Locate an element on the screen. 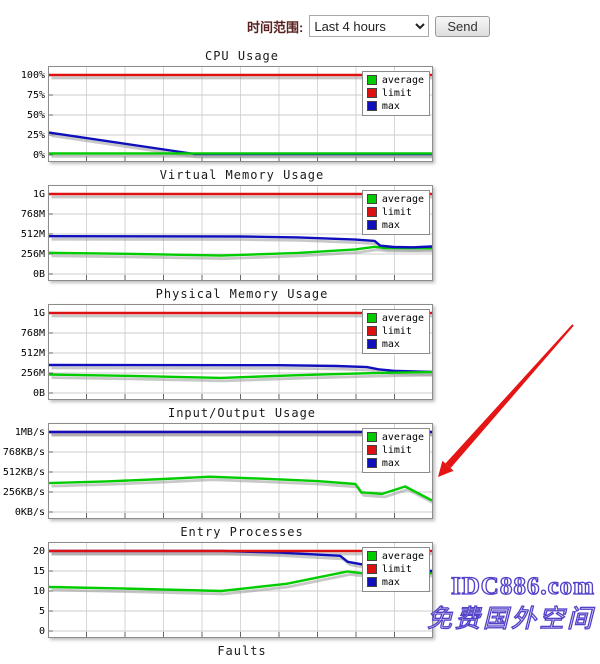  y-axis-labels: 0KB/s 256KB/s 512KB/s 768KB/s 1MB/s is located at coordinates (25, 471).